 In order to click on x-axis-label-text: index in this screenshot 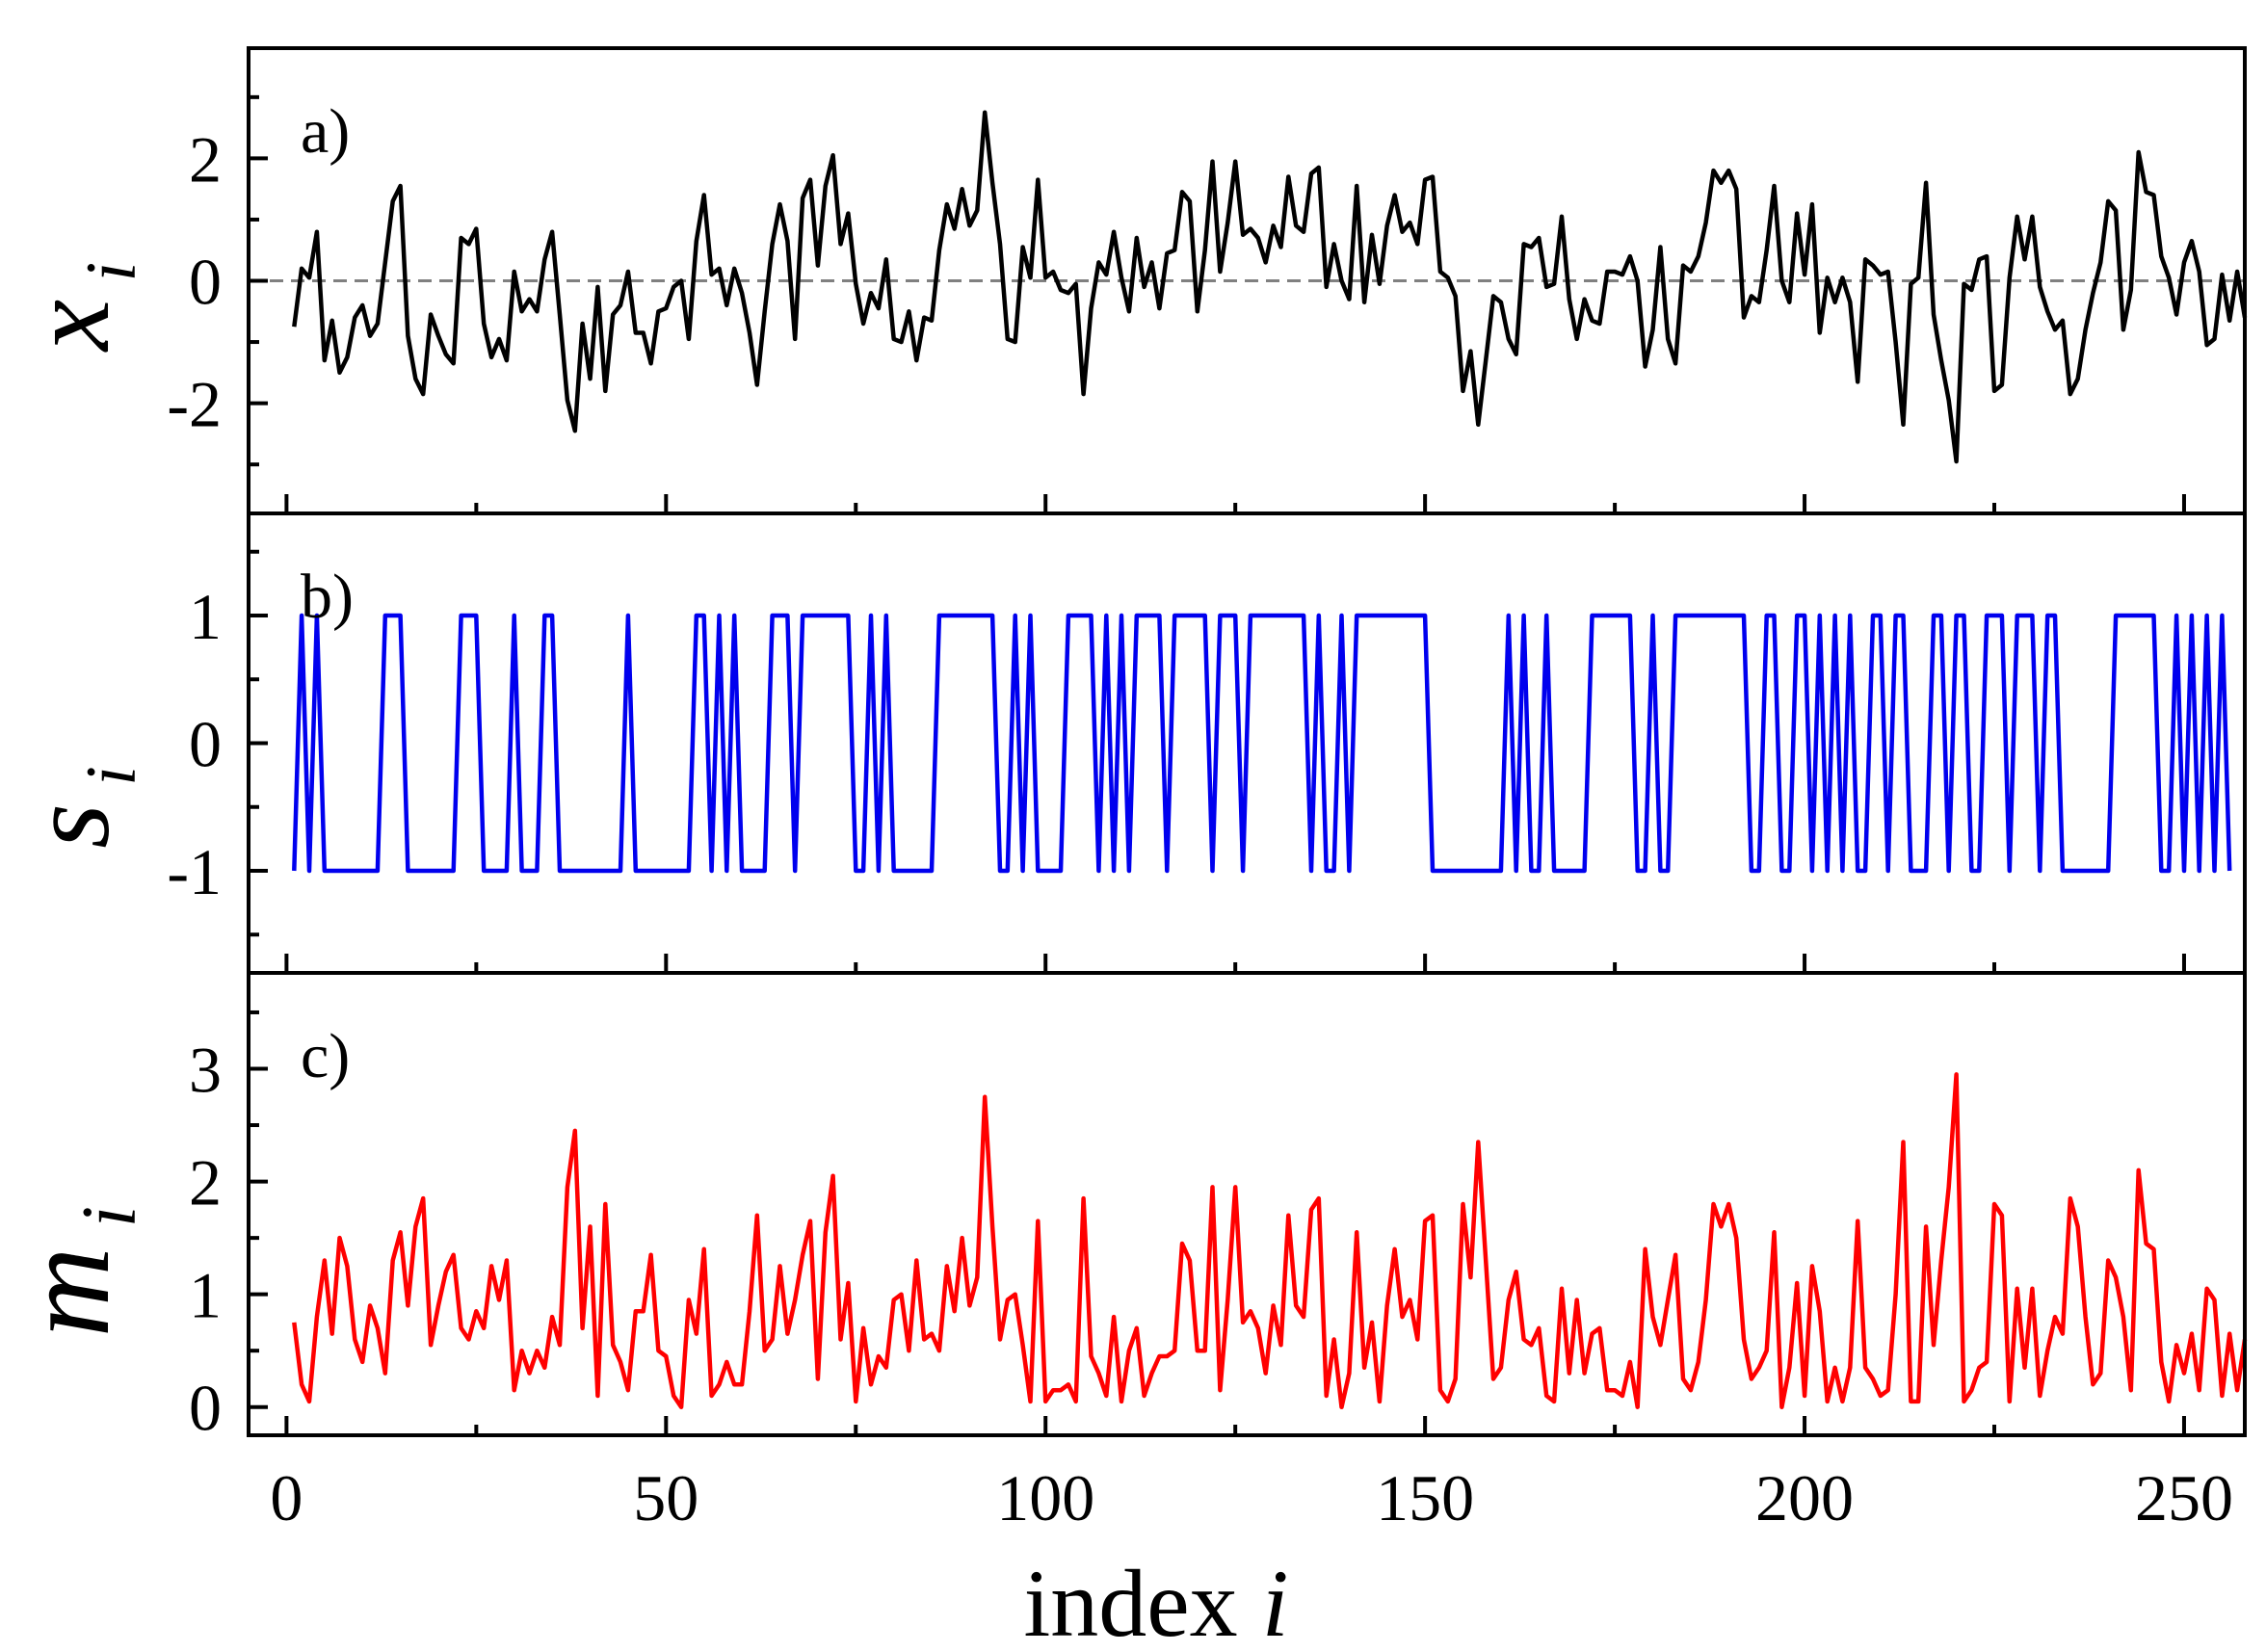, I will do `click(1143, 1601)`.